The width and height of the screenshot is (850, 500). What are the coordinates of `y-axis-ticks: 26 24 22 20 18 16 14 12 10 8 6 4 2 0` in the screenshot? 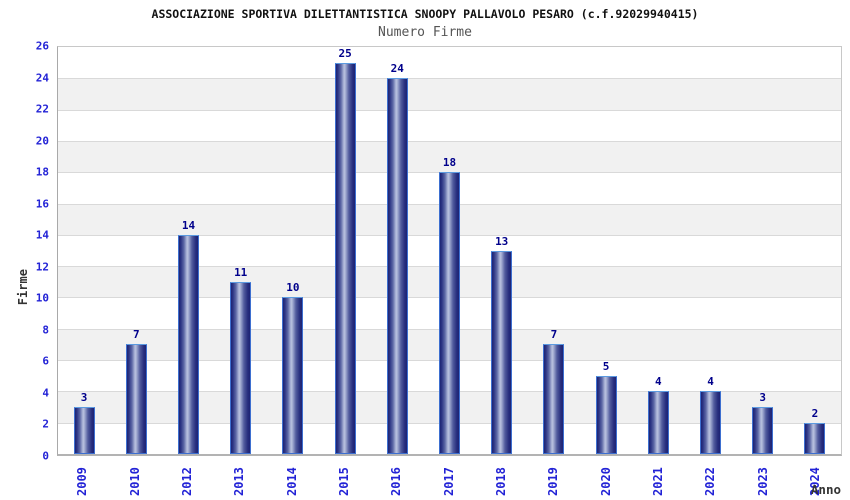 It's located at (24, 251).